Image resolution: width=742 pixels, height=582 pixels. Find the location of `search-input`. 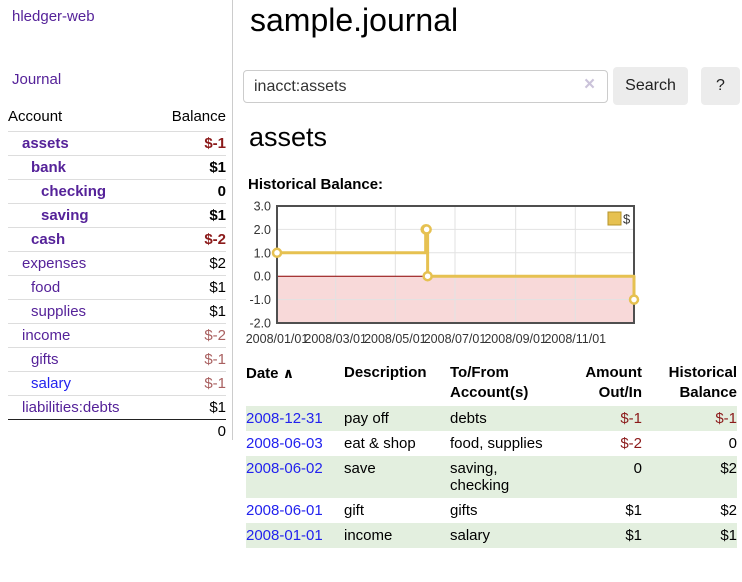

search-input is located at coordinates (425, 86).